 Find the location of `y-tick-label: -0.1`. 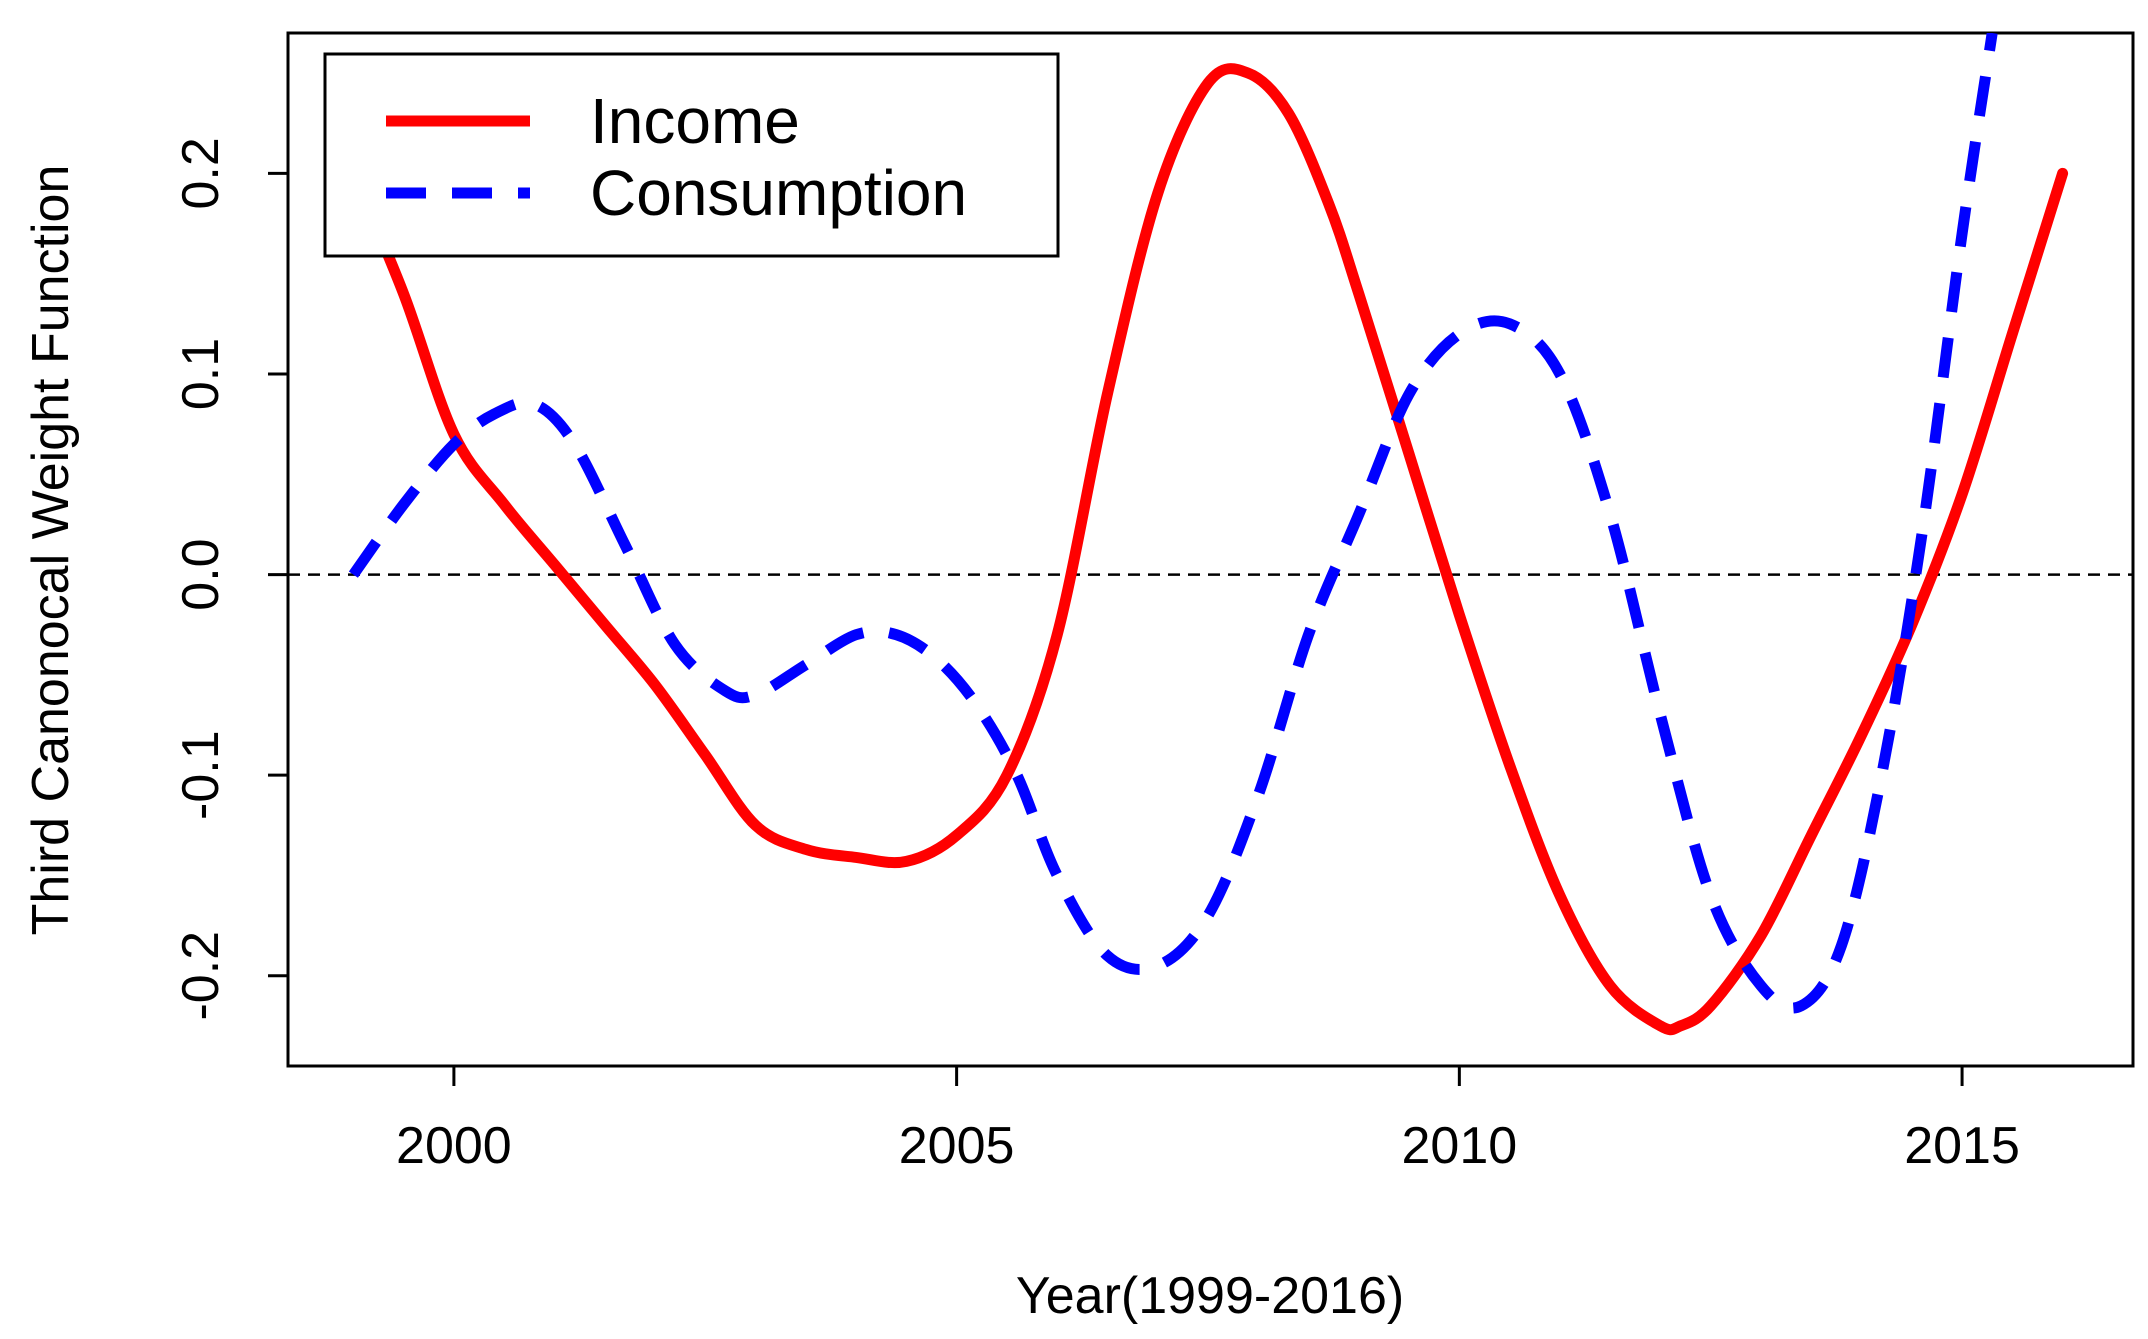

y-tick-label: -0.1 is located at coordinates (201, 775).